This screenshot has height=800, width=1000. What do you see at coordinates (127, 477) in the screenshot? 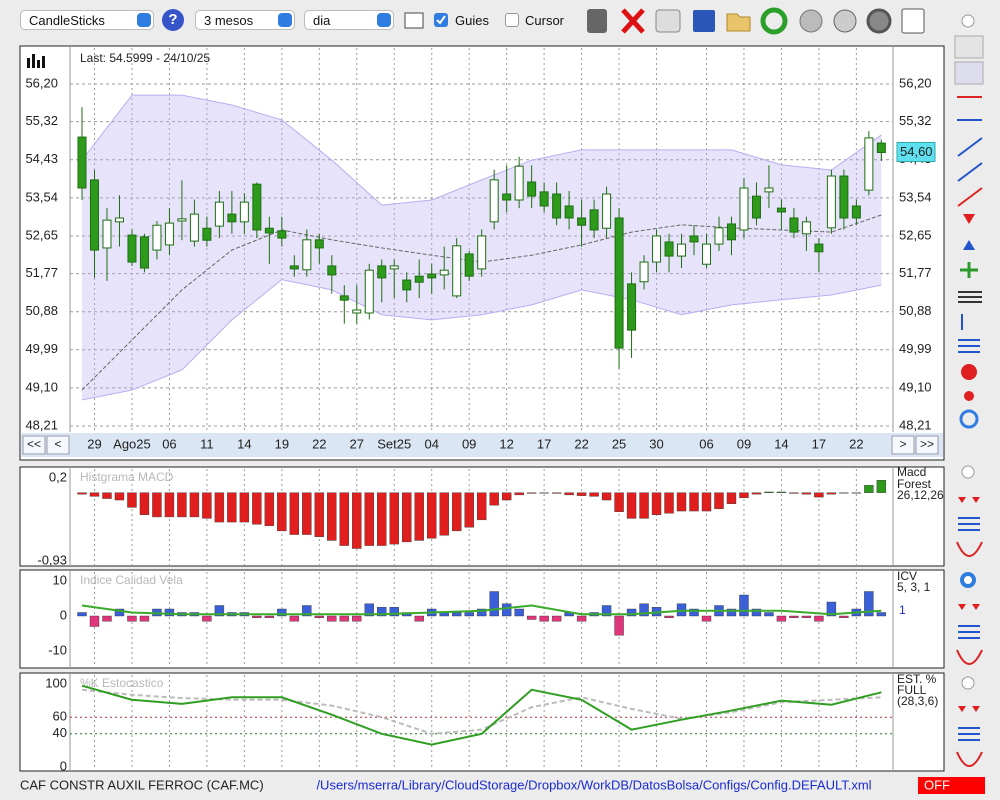
I see `panel-title: Histgrama MACD` at bounding box center [127, 477].